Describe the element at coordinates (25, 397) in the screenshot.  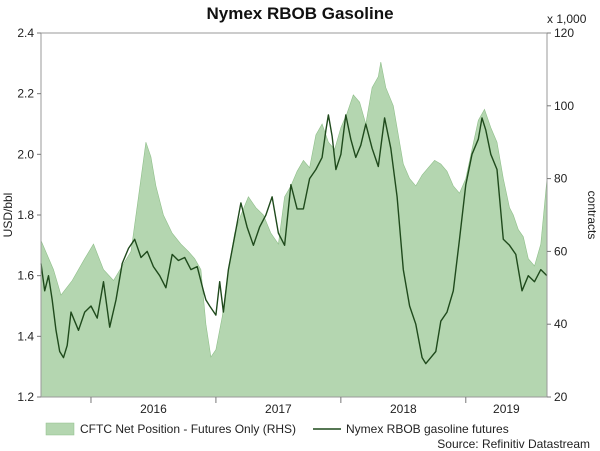
I see `left-tick-label: 1.2` at that location.